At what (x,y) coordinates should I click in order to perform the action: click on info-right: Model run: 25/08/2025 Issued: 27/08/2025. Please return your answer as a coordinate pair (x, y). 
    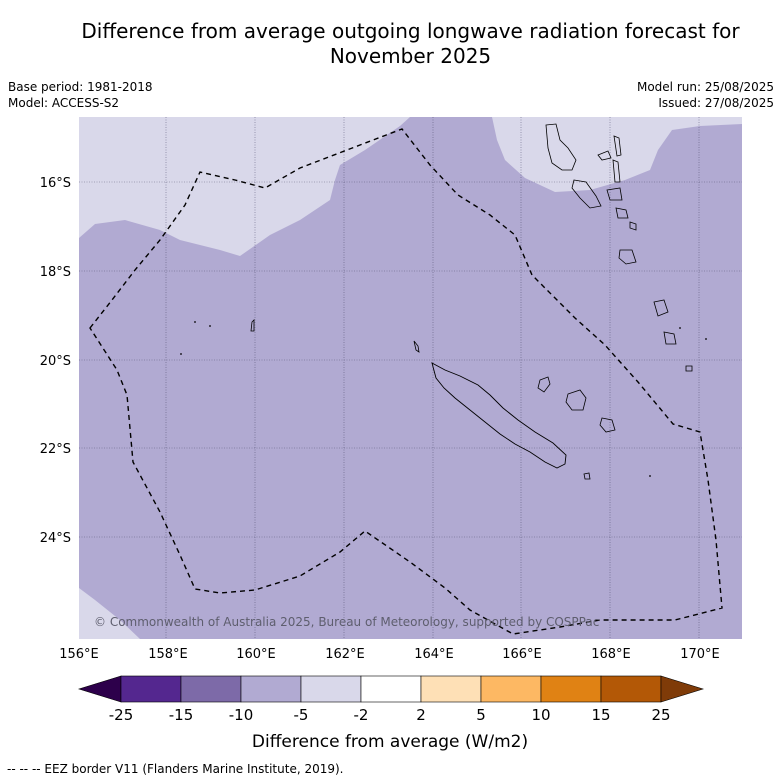
    Looking at the image, I should click on (705, 95).